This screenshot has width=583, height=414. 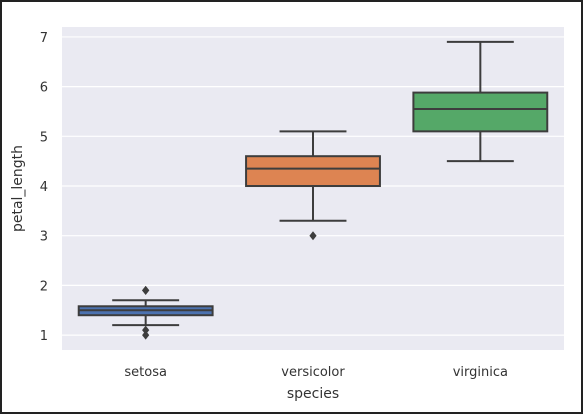 I want to click on y-axis-label: petal_length, so click(x=18, y=188).